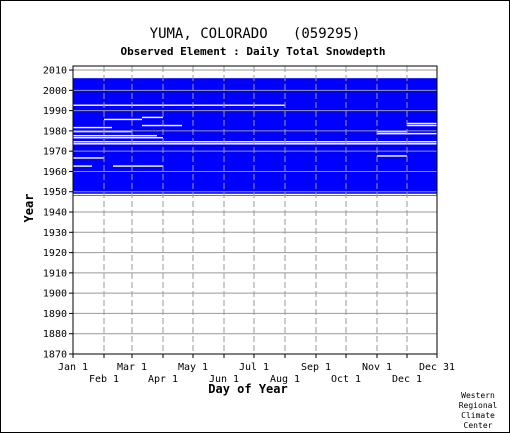  Describe the element at coordinates (29, 208) in the screenshot. I see `y-axis-label: Year` at that location.